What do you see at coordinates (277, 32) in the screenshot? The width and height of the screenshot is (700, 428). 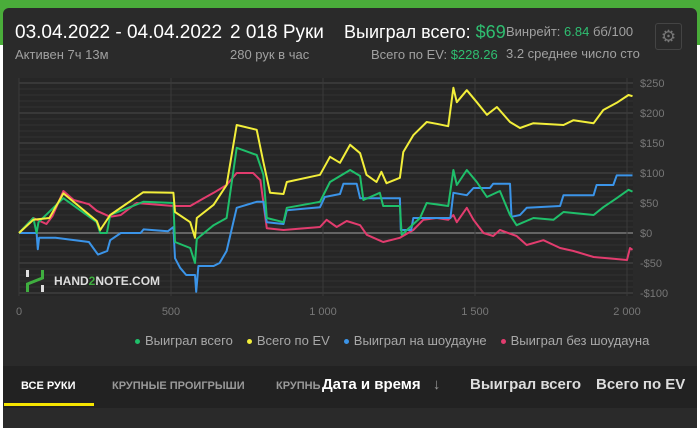 I see `hands-count: 2 018 Руки` at bounding box center [277, 32].